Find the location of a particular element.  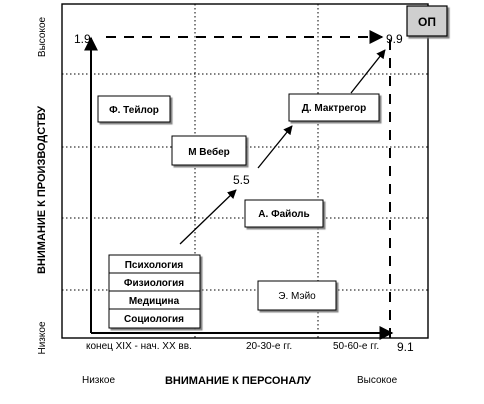

period-label-3: 50-60-е гг. is located at coordinates (356, 346).